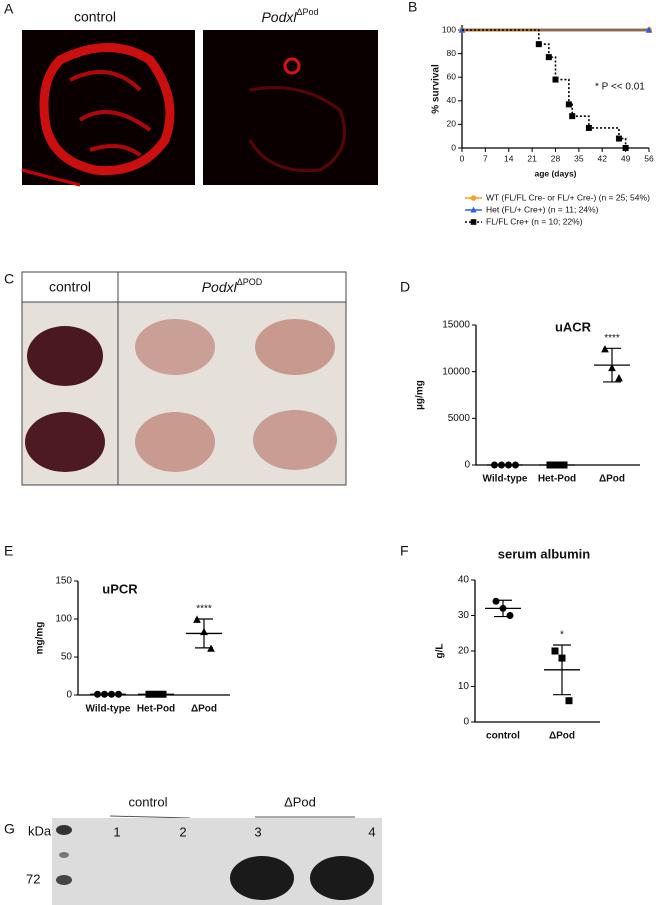  I want to click on chart-title: uPCR, so click(120, 588).